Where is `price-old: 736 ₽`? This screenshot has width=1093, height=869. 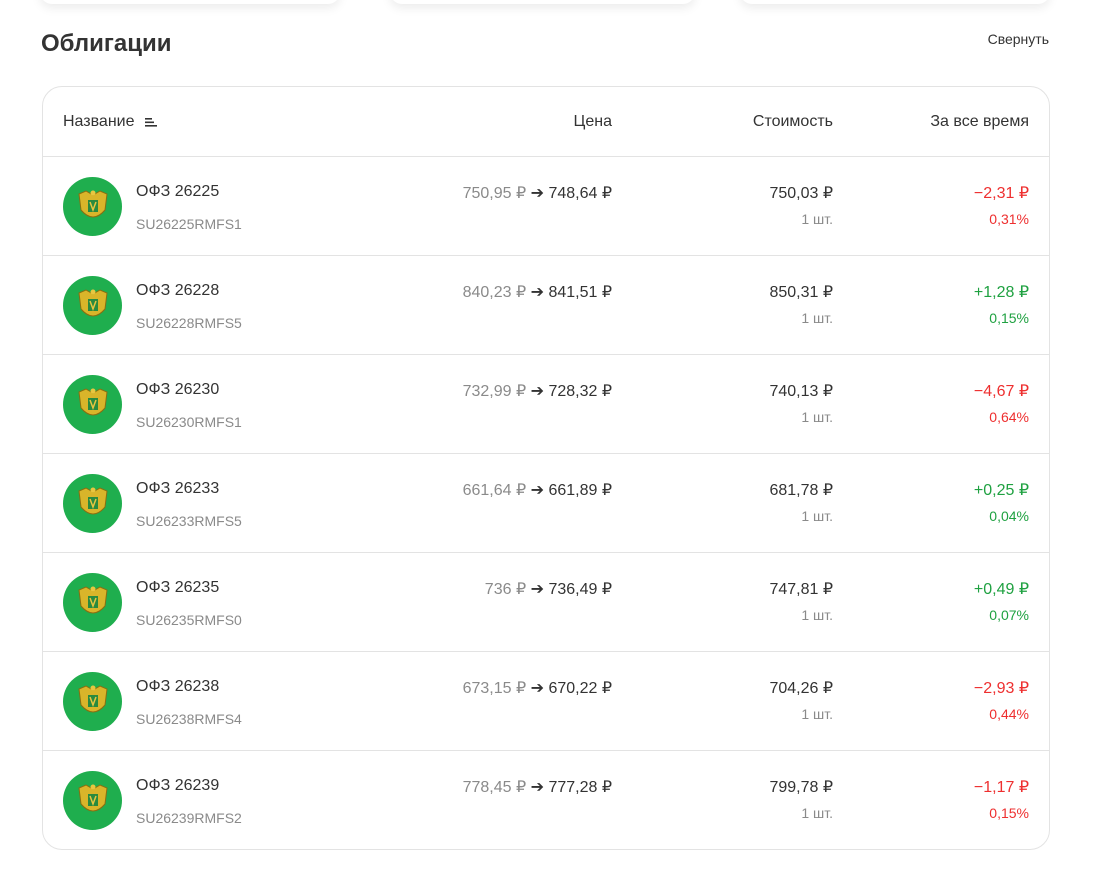
price-old: 736 ₽ is located at coordinates (505, 589).